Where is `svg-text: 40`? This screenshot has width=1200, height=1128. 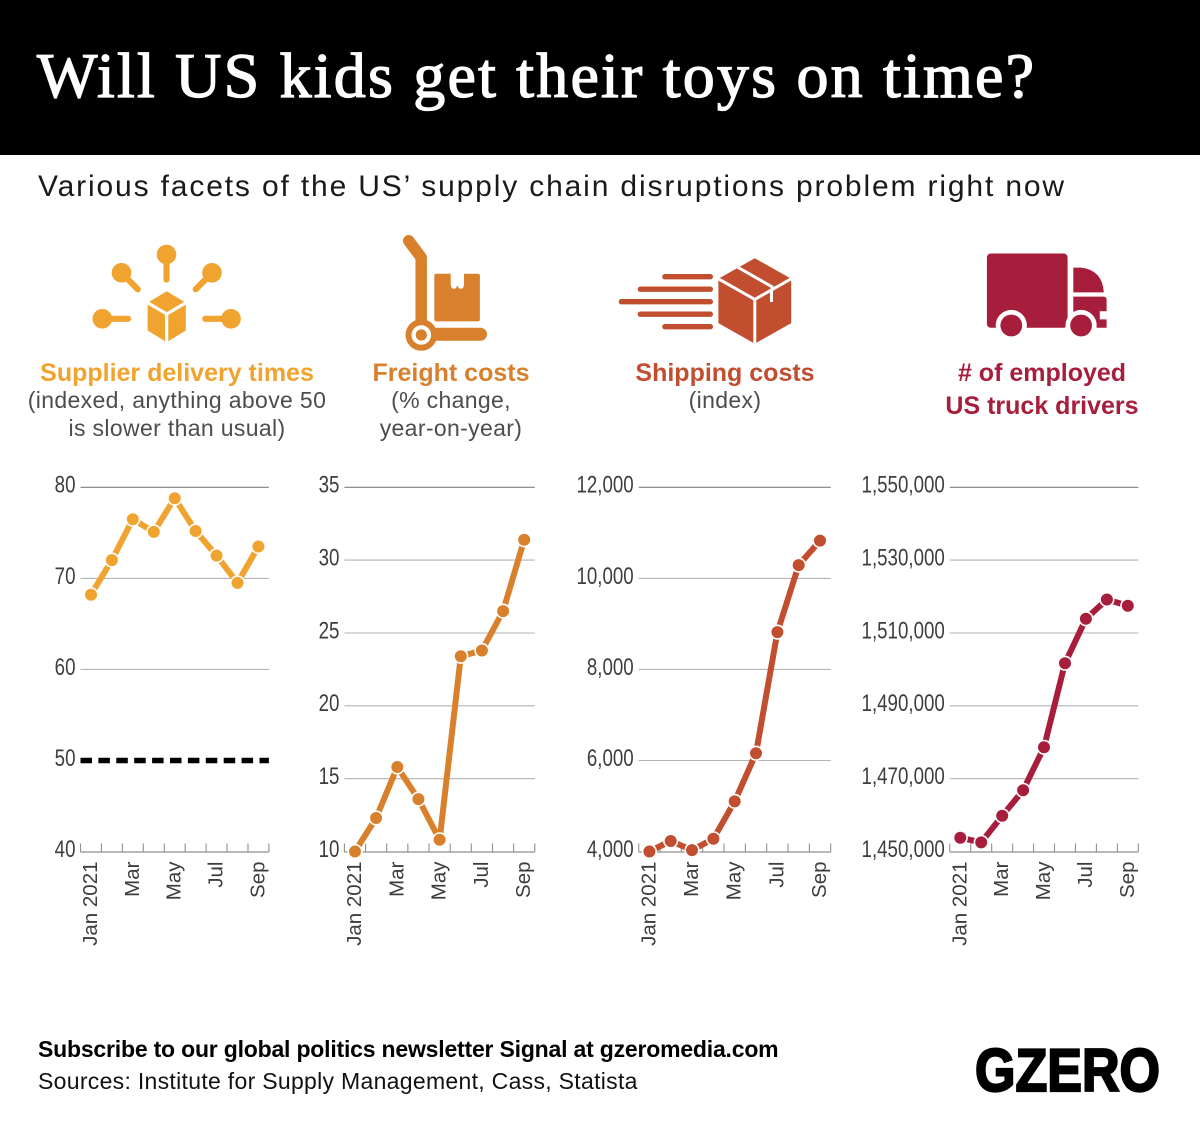
svg-text: 40 is located at coordinates (65, 849).